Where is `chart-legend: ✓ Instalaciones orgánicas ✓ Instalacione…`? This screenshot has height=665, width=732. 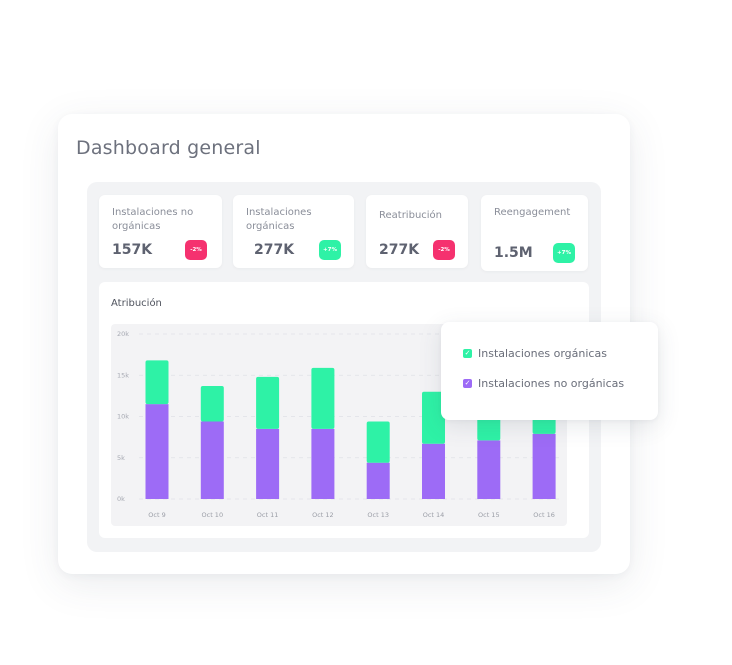
chart-legend: ✓ Instalaciones orgánicas ✓ Instalacione… is located at coordinates (549, 371).